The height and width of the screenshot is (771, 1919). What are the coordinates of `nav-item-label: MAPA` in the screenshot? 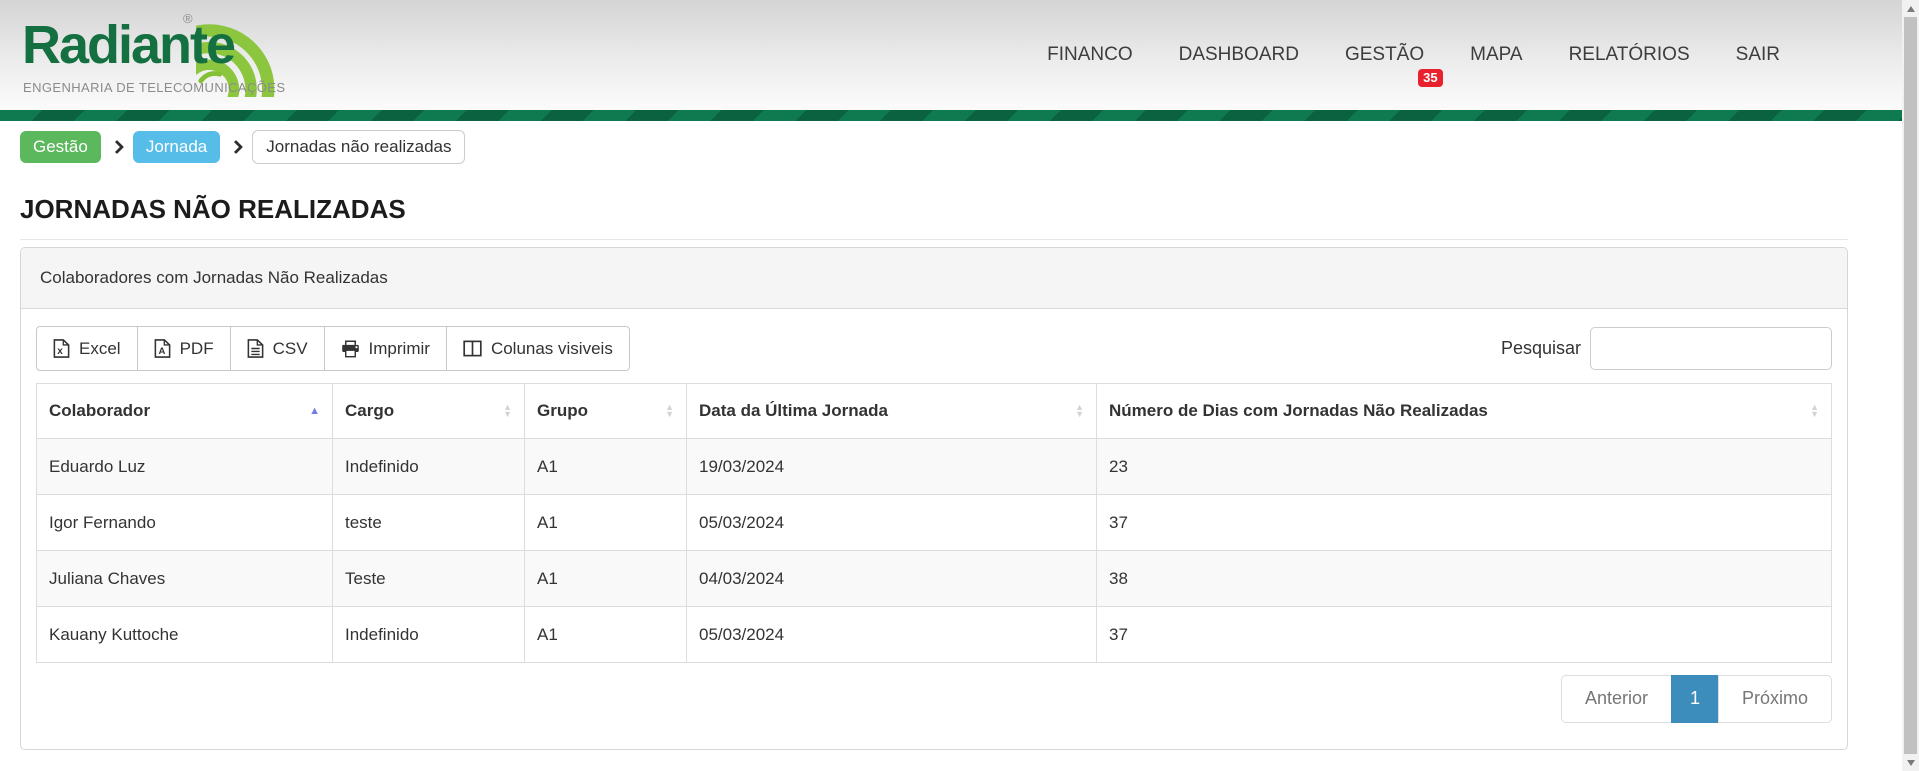 It's located at (1496, 54).